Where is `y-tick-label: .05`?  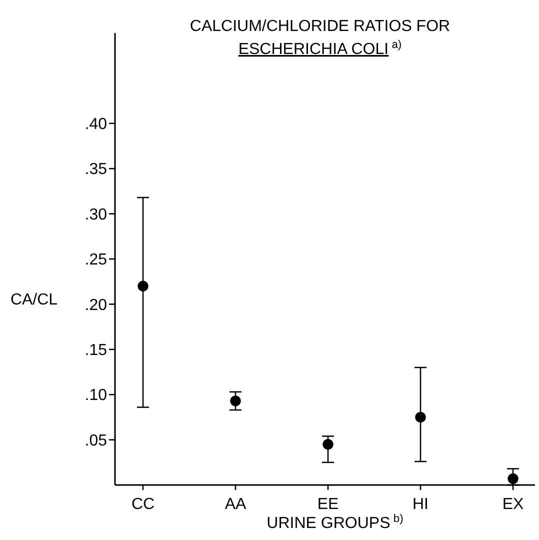
y-tick-label: .05 is located at coordinates (96, 441).